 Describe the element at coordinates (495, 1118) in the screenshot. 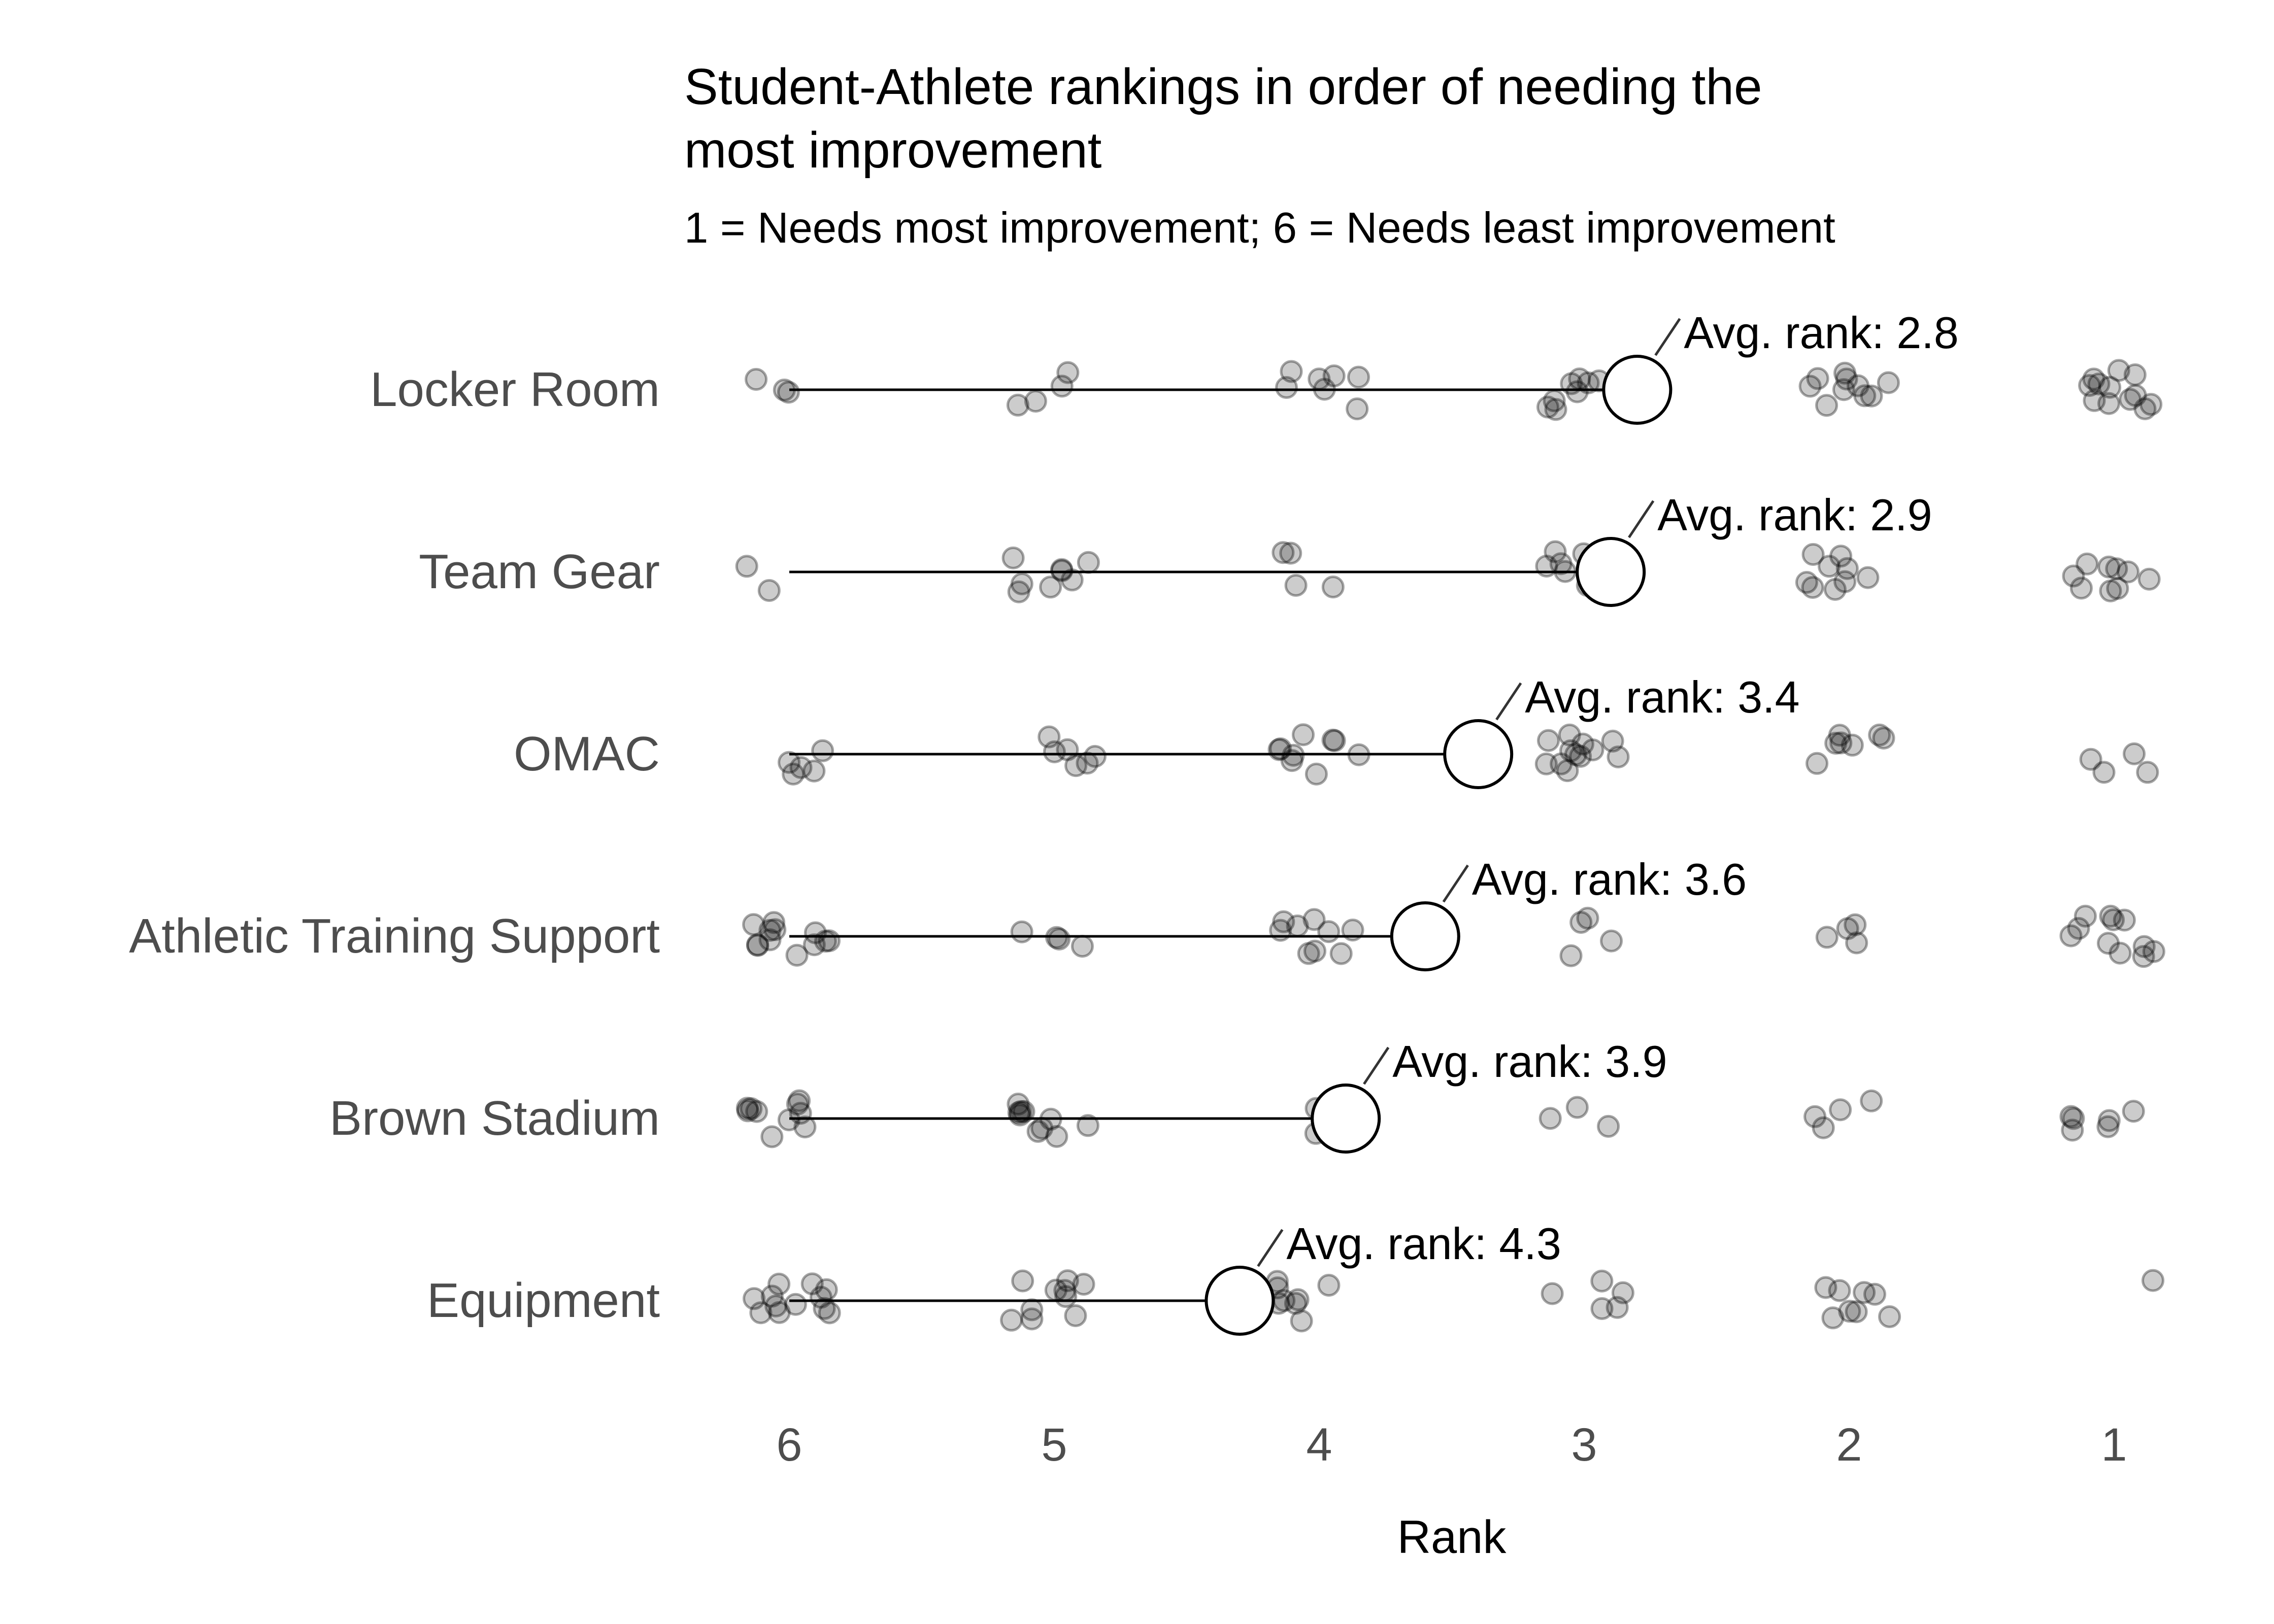

I see `category-label: Brown Stadium` at that location.